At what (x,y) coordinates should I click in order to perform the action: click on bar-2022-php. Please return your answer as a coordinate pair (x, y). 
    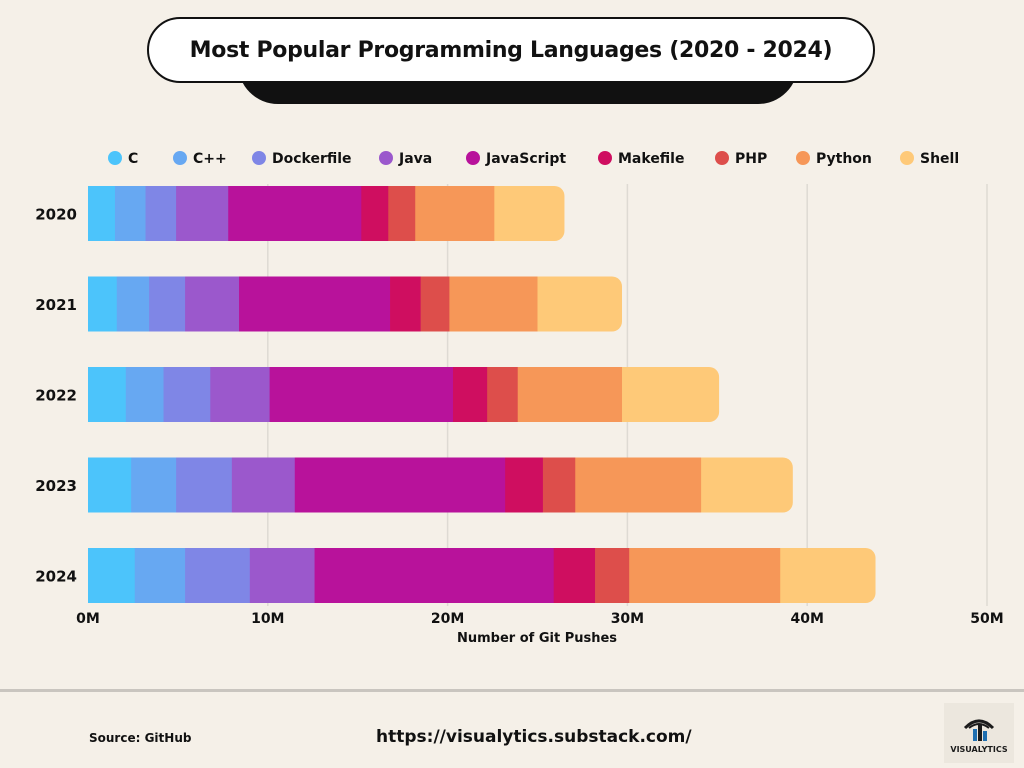
    Looking at the image, I should click on (503, 394).